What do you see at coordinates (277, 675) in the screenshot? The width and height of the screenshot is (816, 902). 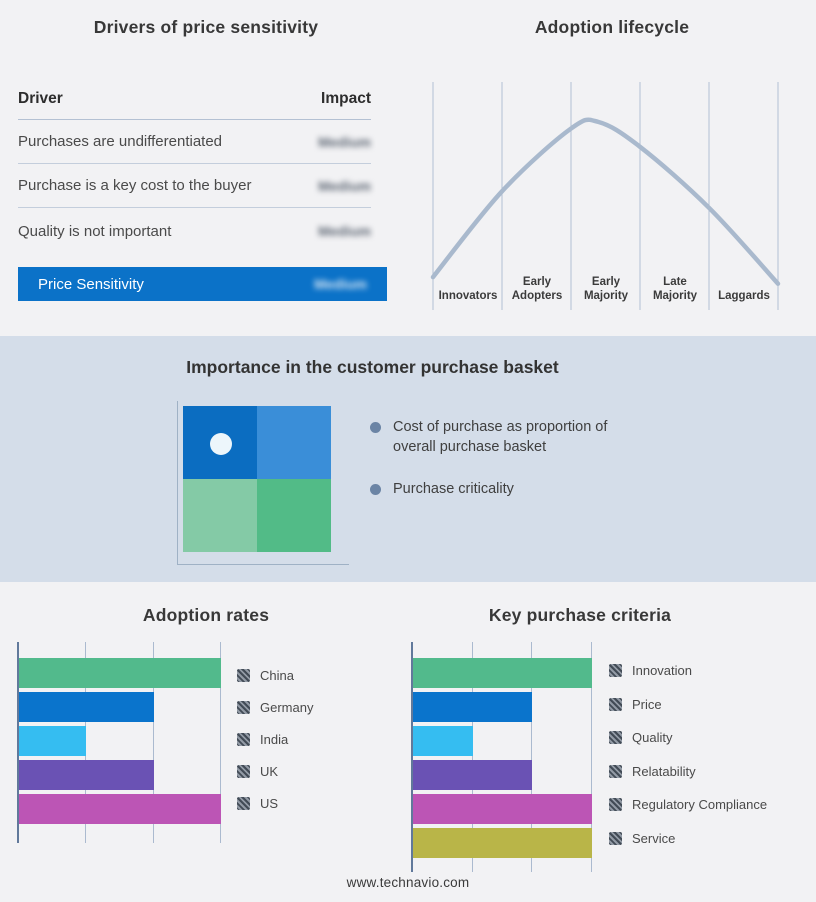 I see `legend-label: China` at bounding box center [277, 675].